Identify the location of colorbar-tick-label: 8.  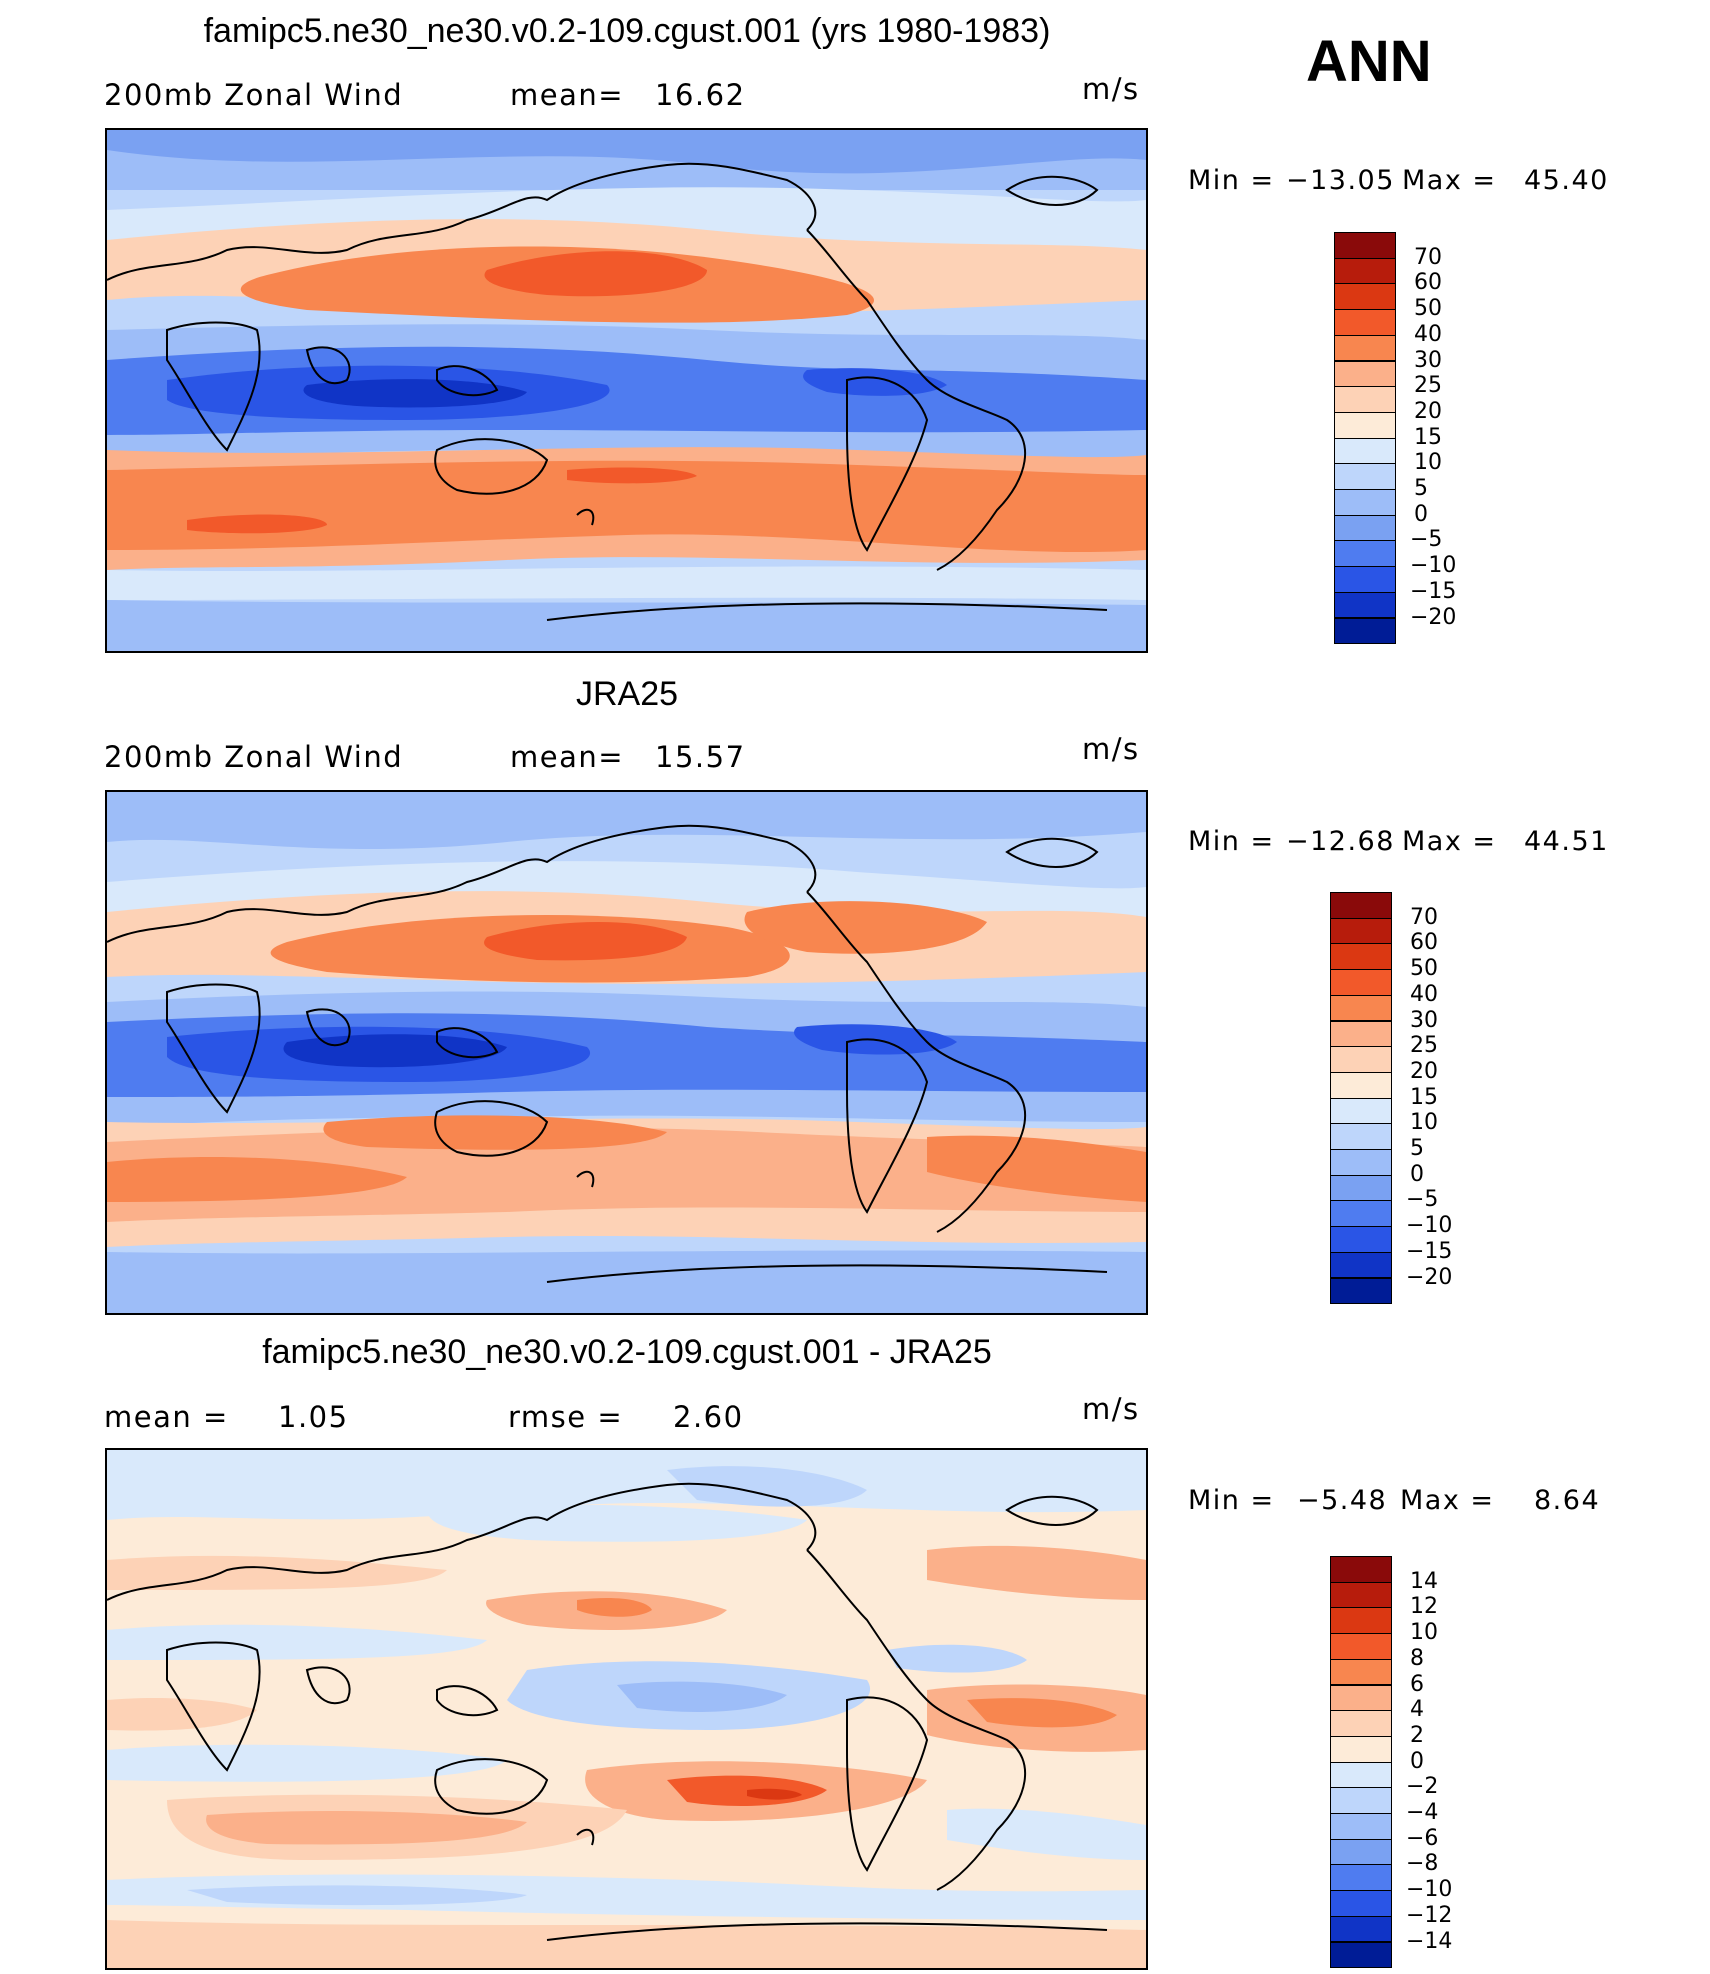
(1417, 1658).